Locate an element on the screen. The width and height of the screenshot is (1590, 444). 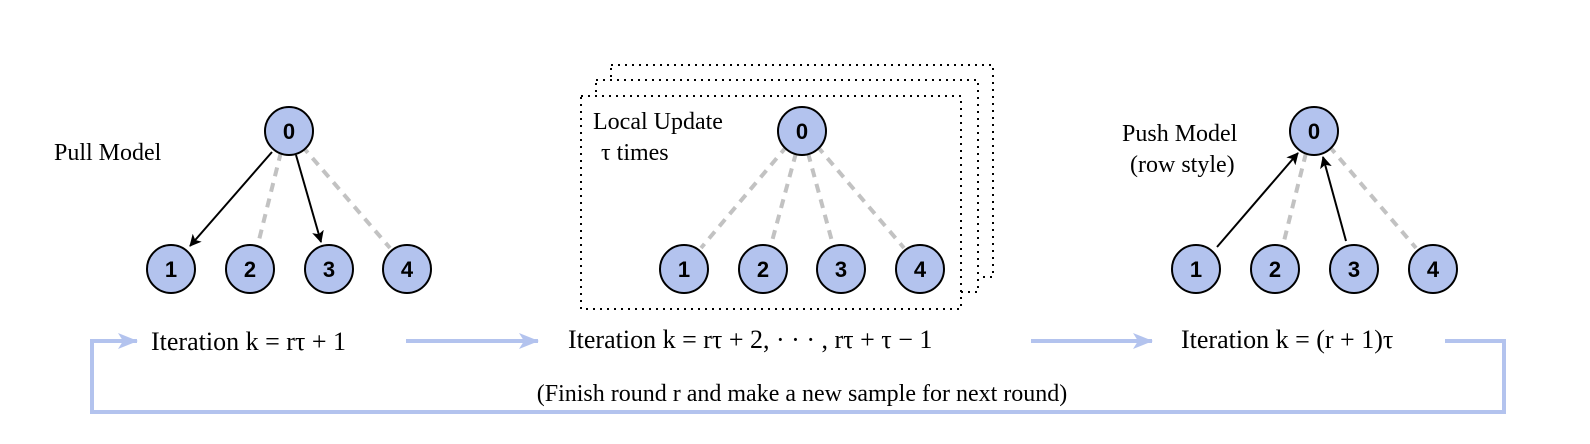
pull-node-1-label: 1 is located at coordinates (171, 269).